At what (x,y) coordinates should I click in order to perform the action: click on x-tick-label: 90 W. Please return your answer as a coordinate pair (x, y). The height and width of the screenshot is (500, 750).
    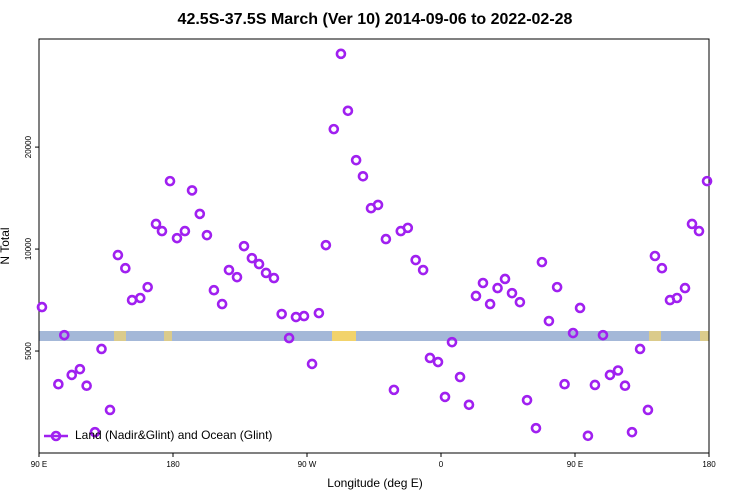
    Looking at the image, I should click on (307, 464).